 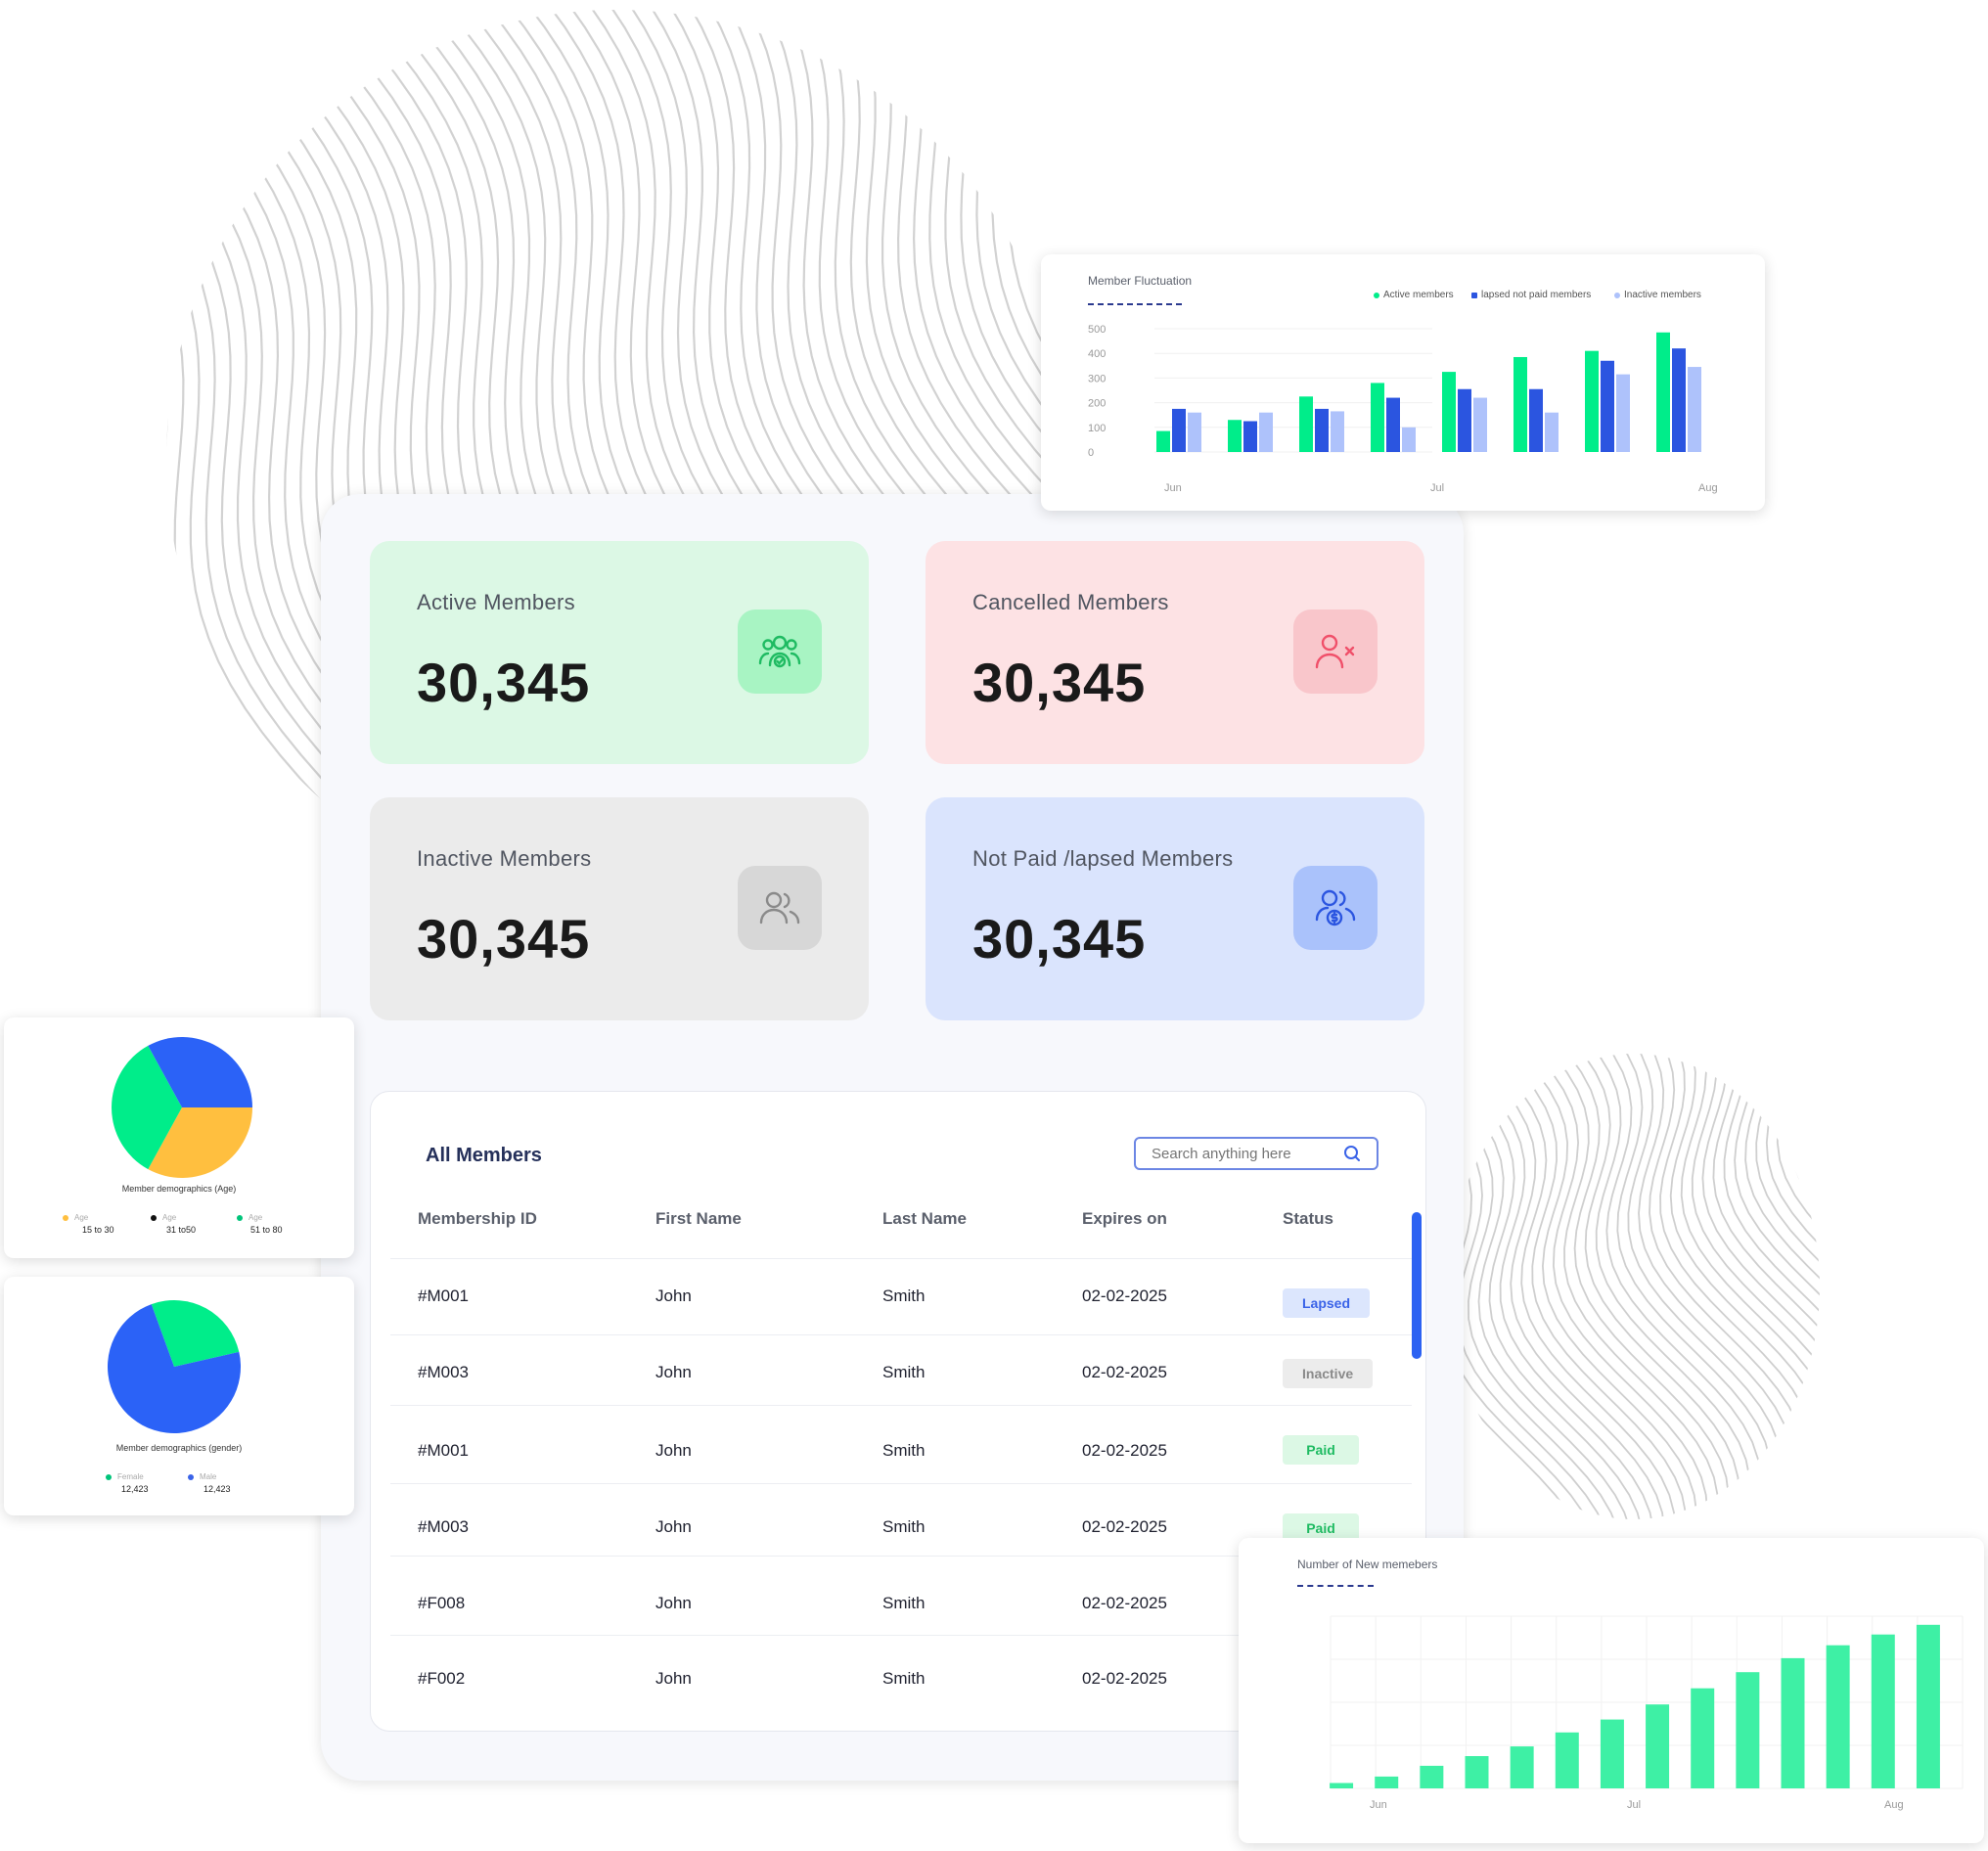 I want to click on cancelled-members-card: Cancelled Members 30,345, so click(x=1175, y=652).